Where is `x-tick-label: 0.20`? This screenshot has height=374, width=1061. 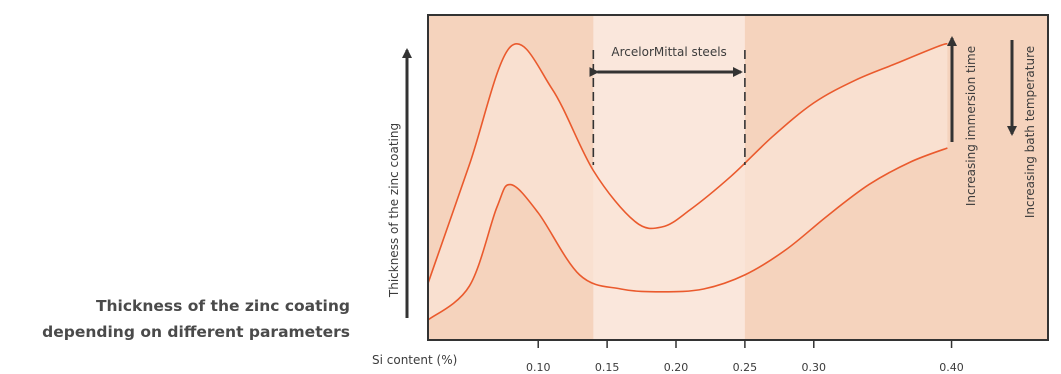 x-tick-label: 0.20 is located at coordinates (676, 367).